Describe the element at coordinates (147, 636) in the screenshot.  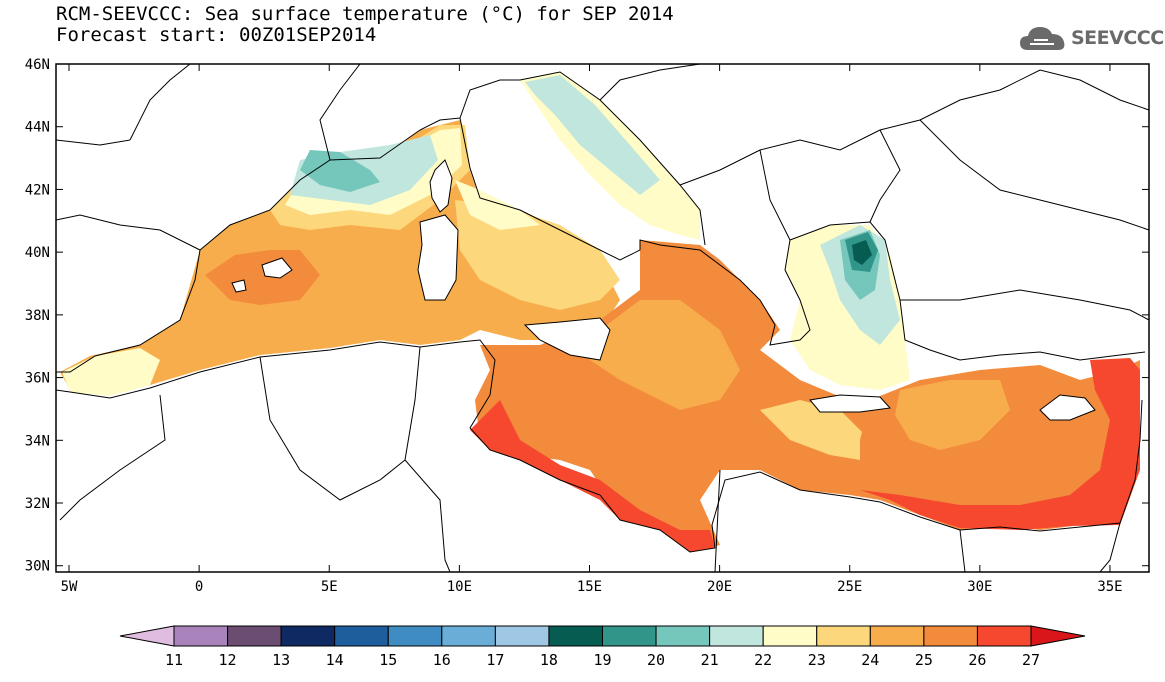
I see `colorbar-low-triangle` at that location.